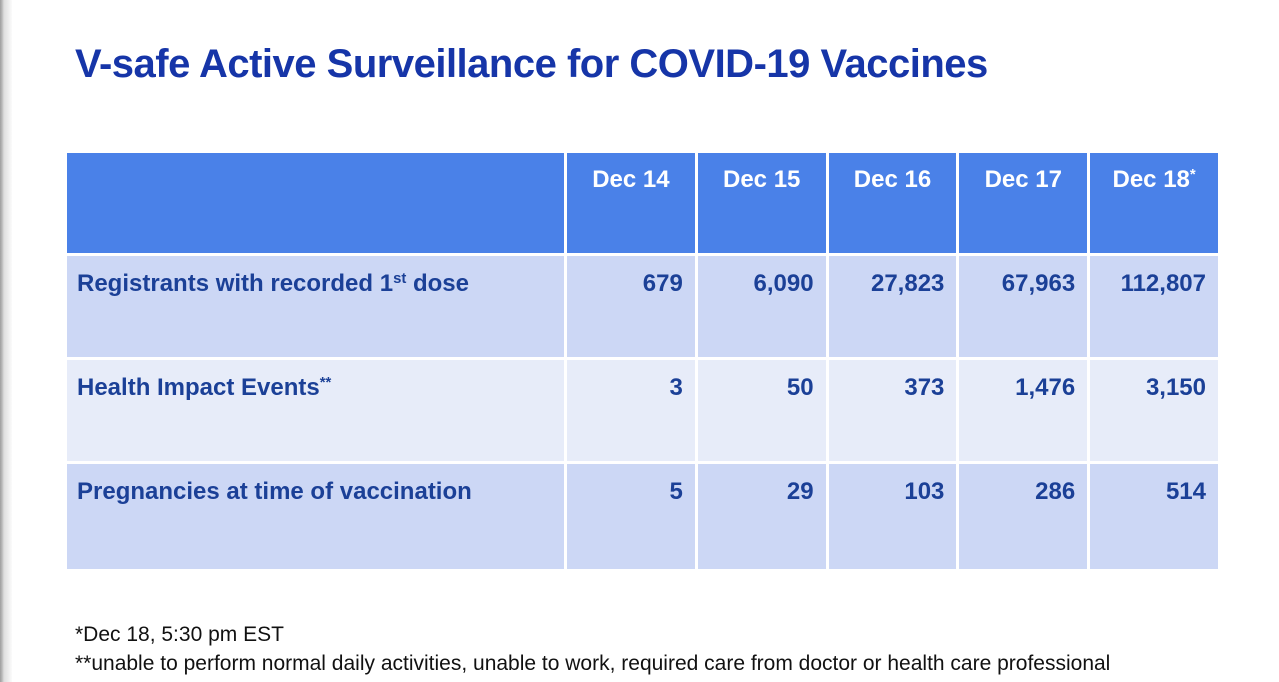 The width and height of the screenshot is (1279, 682). I want to click on cell-pregnancies-dec16: 103, so click(892, 516).